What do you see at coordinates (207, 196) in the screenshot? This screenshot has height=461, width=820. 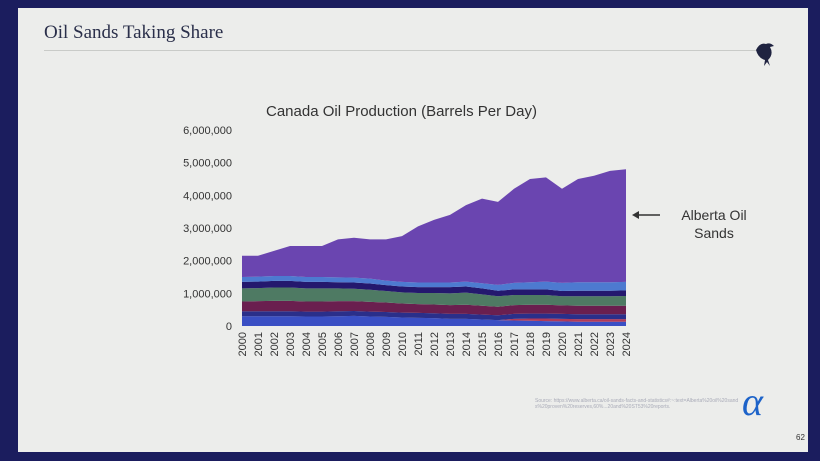 I see `y-tick-label: 4,000,000` at bounding box center [207, 196].